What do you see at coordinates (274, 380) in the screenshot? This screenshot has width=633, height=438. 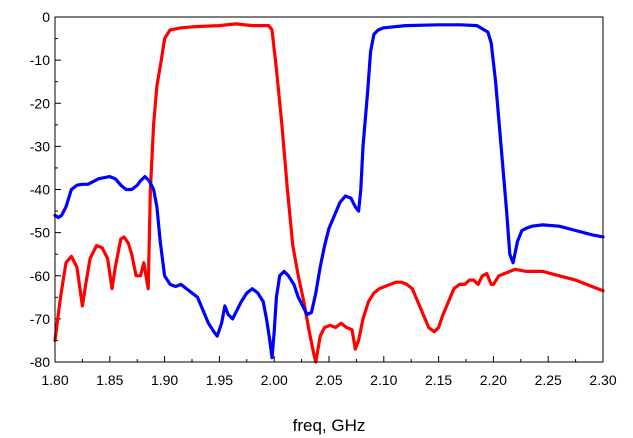 I see `x-tick-label-4: 2.00` at bounding box center [274, 380].